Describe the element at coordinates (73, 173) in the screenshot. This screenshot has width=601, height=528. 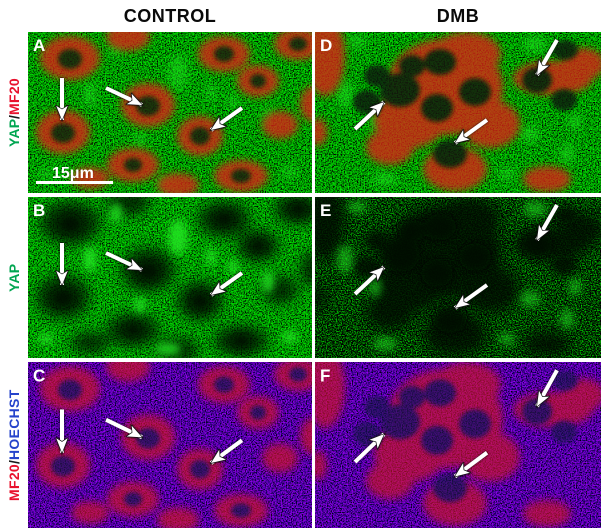
I see `scale-bar-label: 15μm` at that location.